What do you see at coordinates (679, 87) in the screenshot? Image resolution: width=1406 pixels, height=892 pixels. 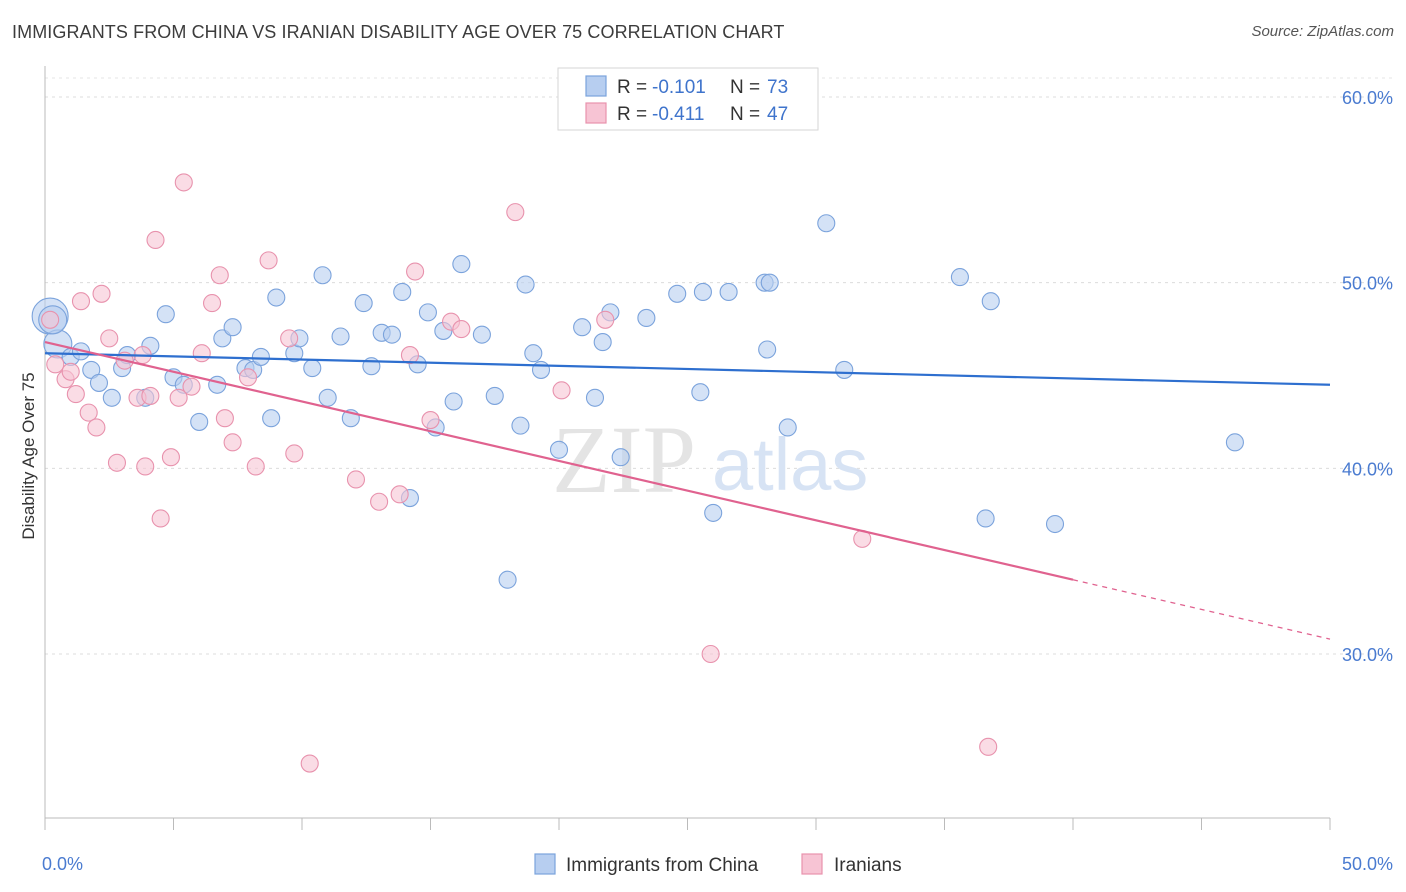 I see `legend-r-value-china: -0.101` at bounding box center [679, 87].